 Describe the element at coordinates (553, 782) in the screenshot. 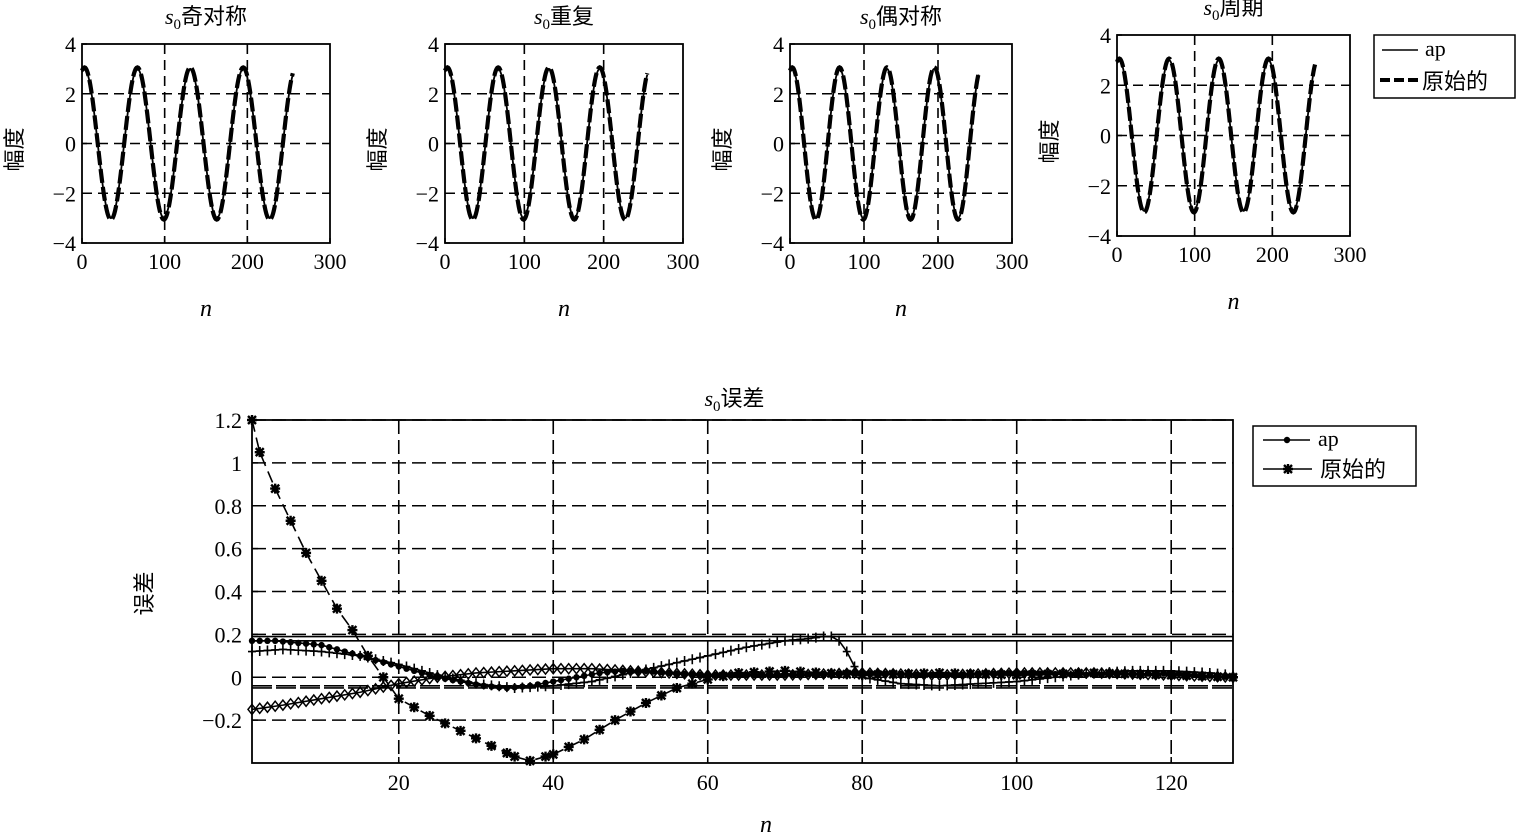

I see `x-tick-label: 40` at that location.